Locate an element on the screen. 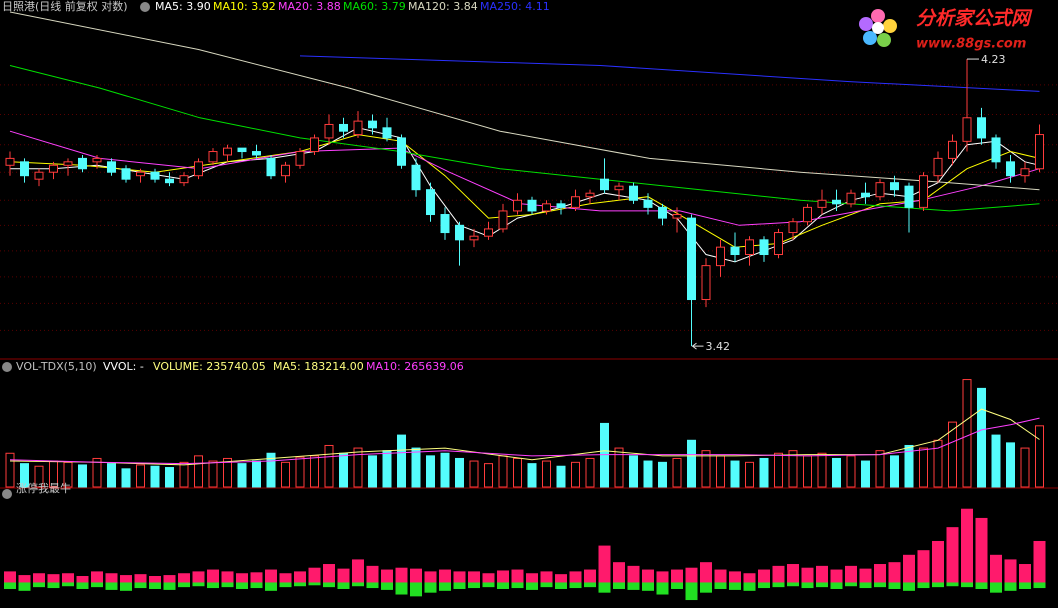  chart-title: 涨停我最牛 is located at coordinates (43, 488).